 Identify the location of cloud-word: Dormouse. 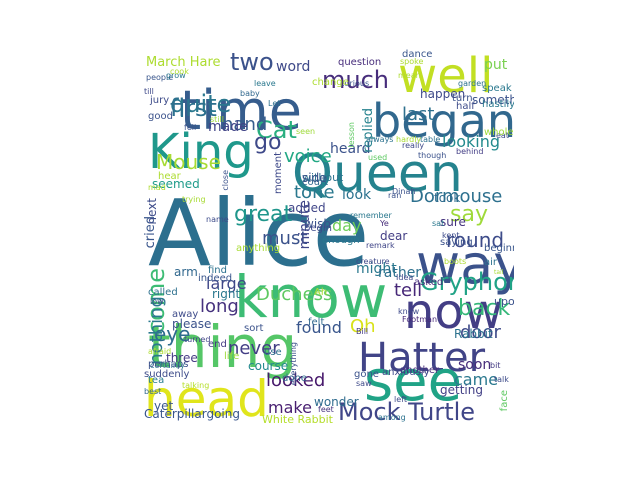
(456, 196).